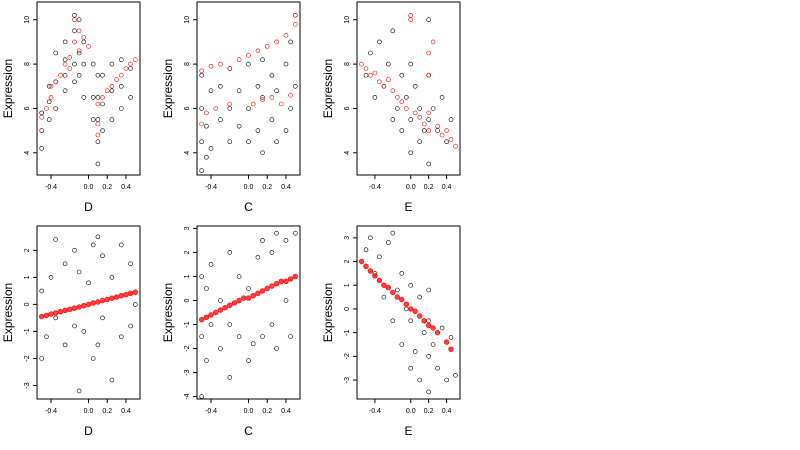 This screenshot has width=800, height=450. Describe the element at coordinates (89, 411) in the screenshot. I see `x-tick-label: 0.0` at that location.